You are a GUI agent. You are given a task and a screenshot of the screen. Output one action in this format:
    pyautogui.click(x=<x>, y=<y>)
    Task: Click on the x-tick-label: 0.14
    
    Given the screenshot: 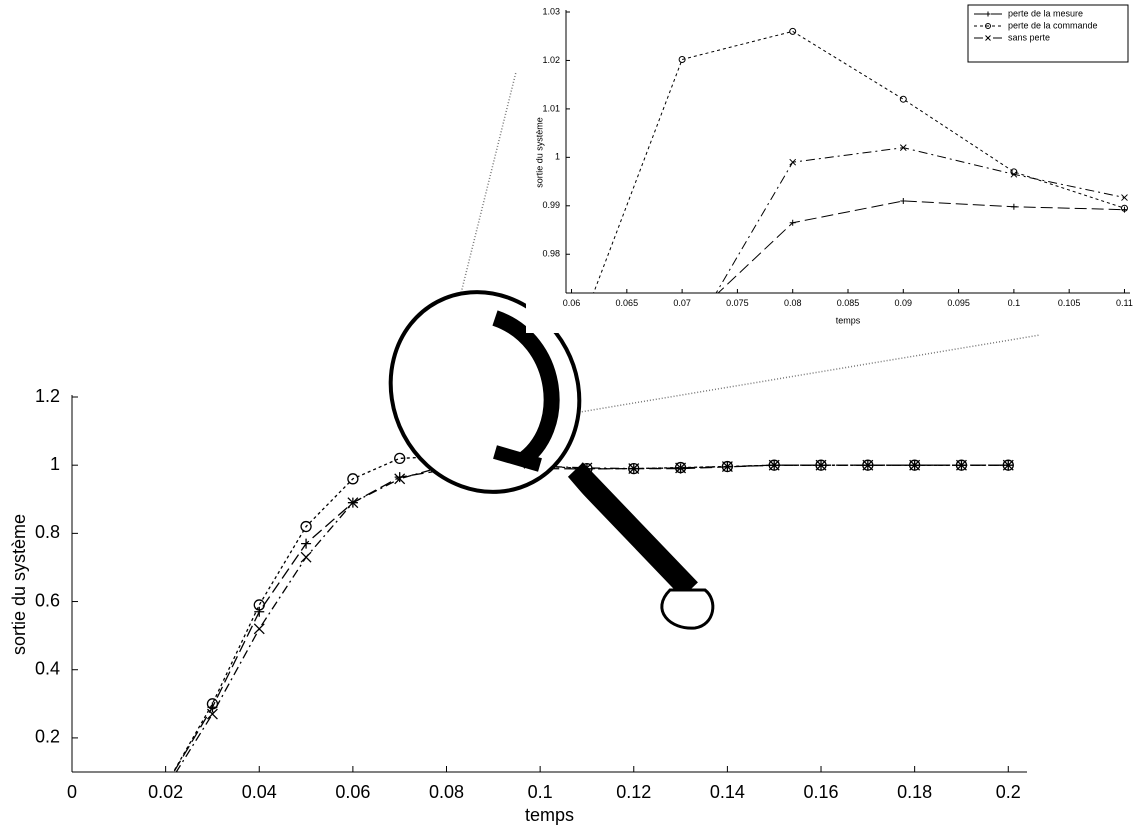 What is the action you would take?
    pyautogui.click(x=727, y=792)
    